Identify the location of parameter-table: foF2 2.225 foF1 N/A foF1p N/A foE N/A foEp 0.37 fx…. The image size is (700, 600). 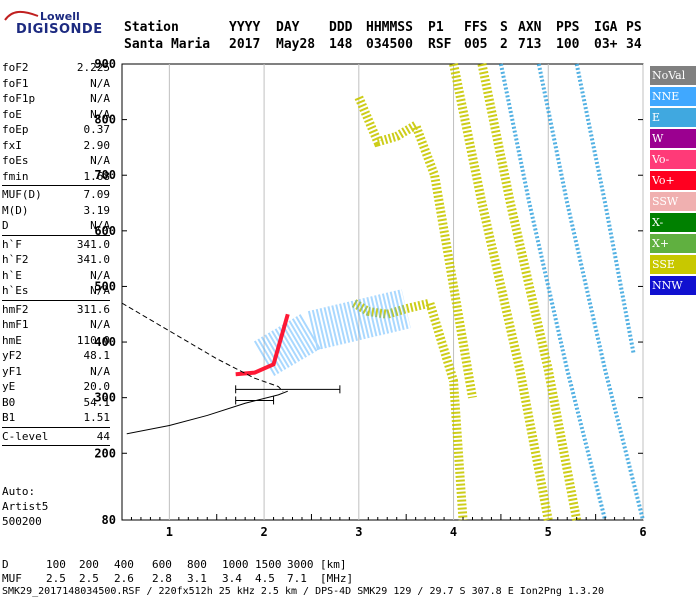
(56, 253).